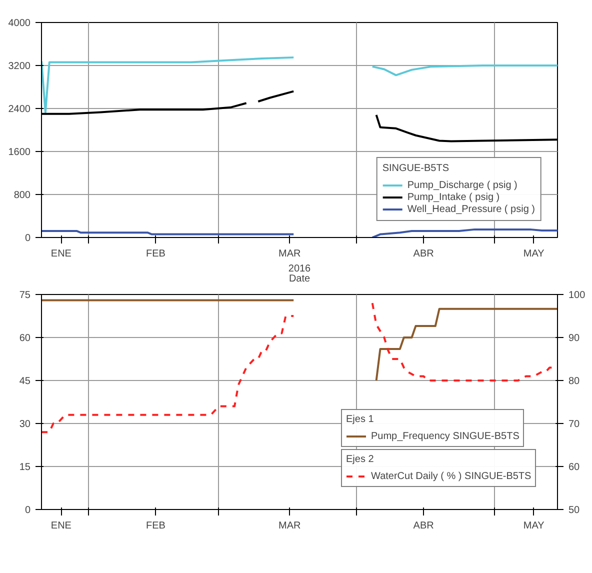  I want to click on y2-tick-label: 70, so click(574, 424).